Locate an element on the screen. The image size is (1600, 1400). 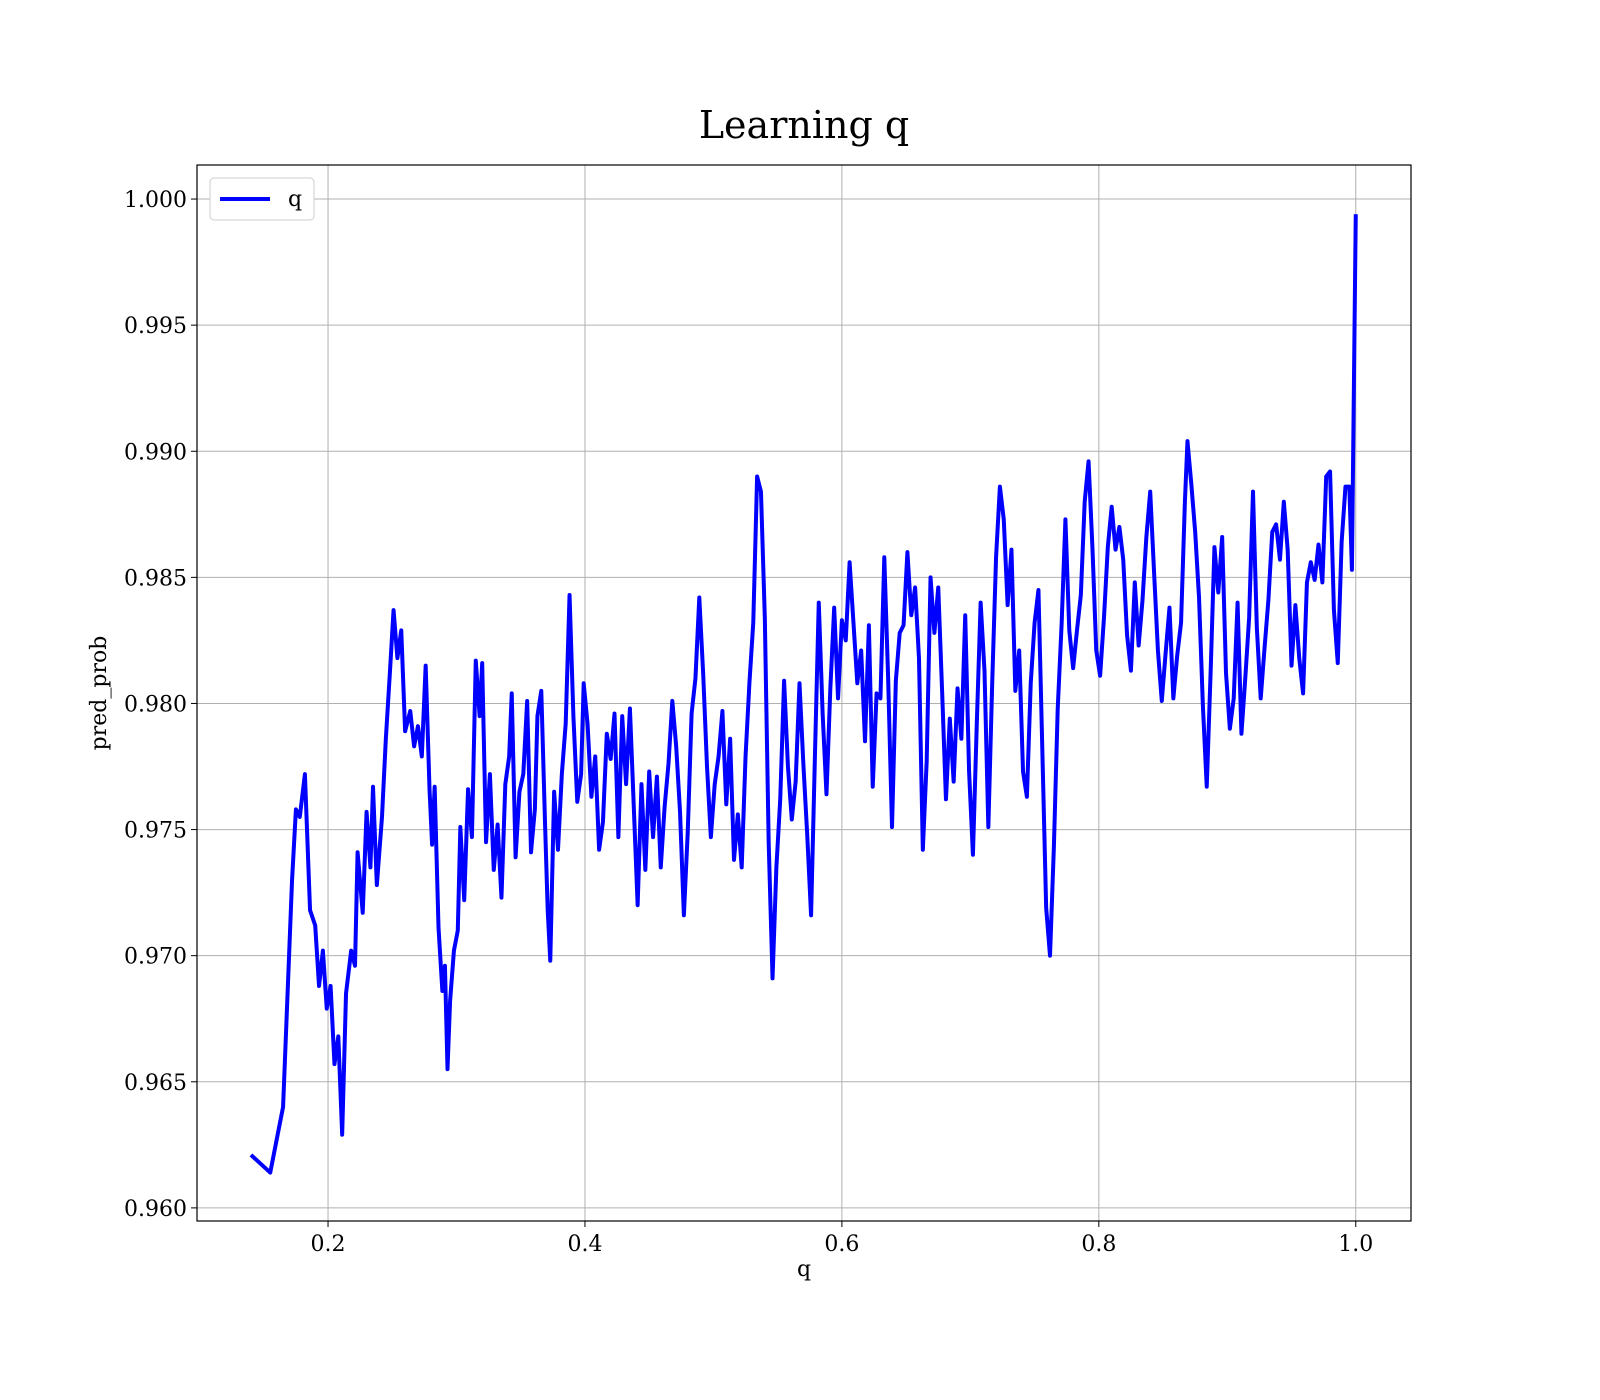
x-tick-label: 0.8 is located at coordinates (1098, 1244).